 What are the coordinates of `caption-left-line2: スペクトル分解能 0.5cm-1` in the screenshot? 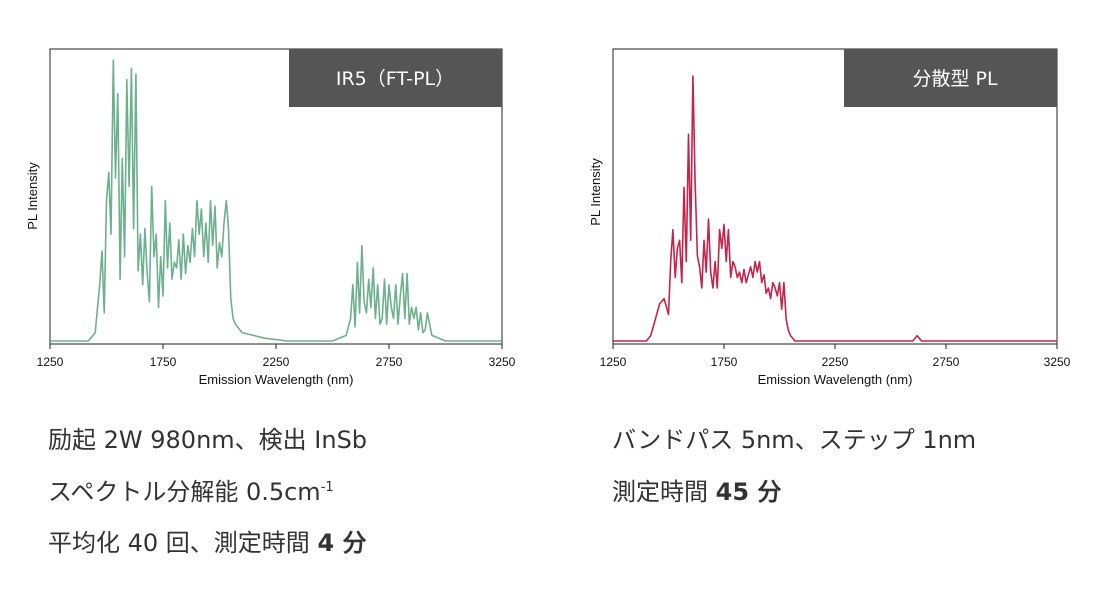 It's located at (191, 492).